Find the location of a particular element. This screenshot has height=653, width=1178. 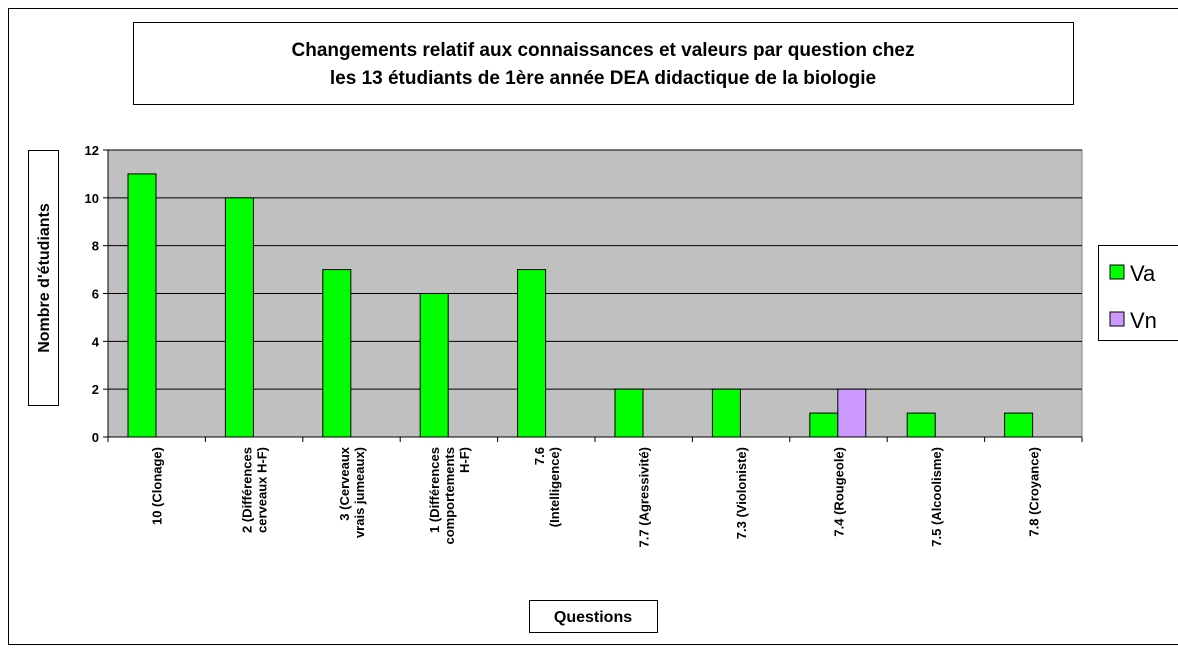

x-tick-label: 2 (Différencescerveaux H-F) is located at coordinates (255, 490).